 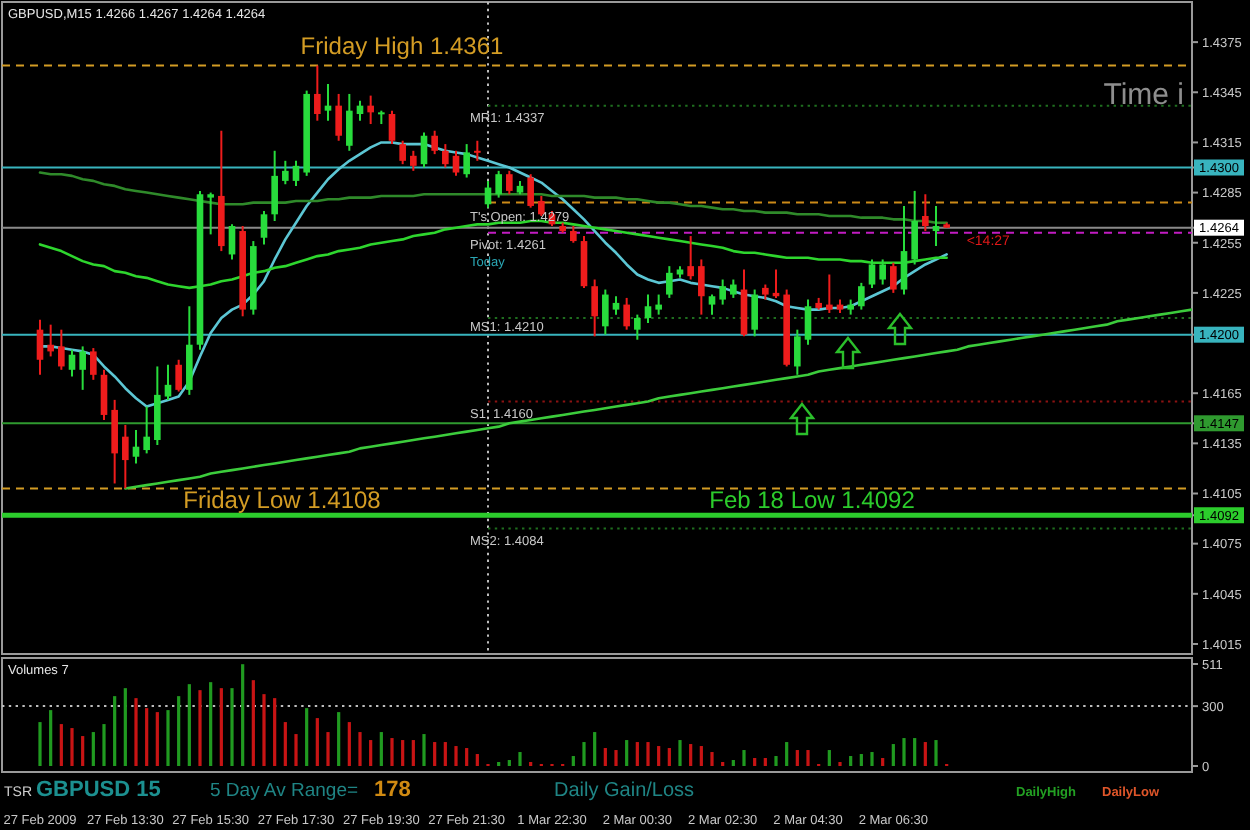 What do you see at coordinates (392, 790) in the screenshot?
I see `text: 178` at bounding box center [392, 790].